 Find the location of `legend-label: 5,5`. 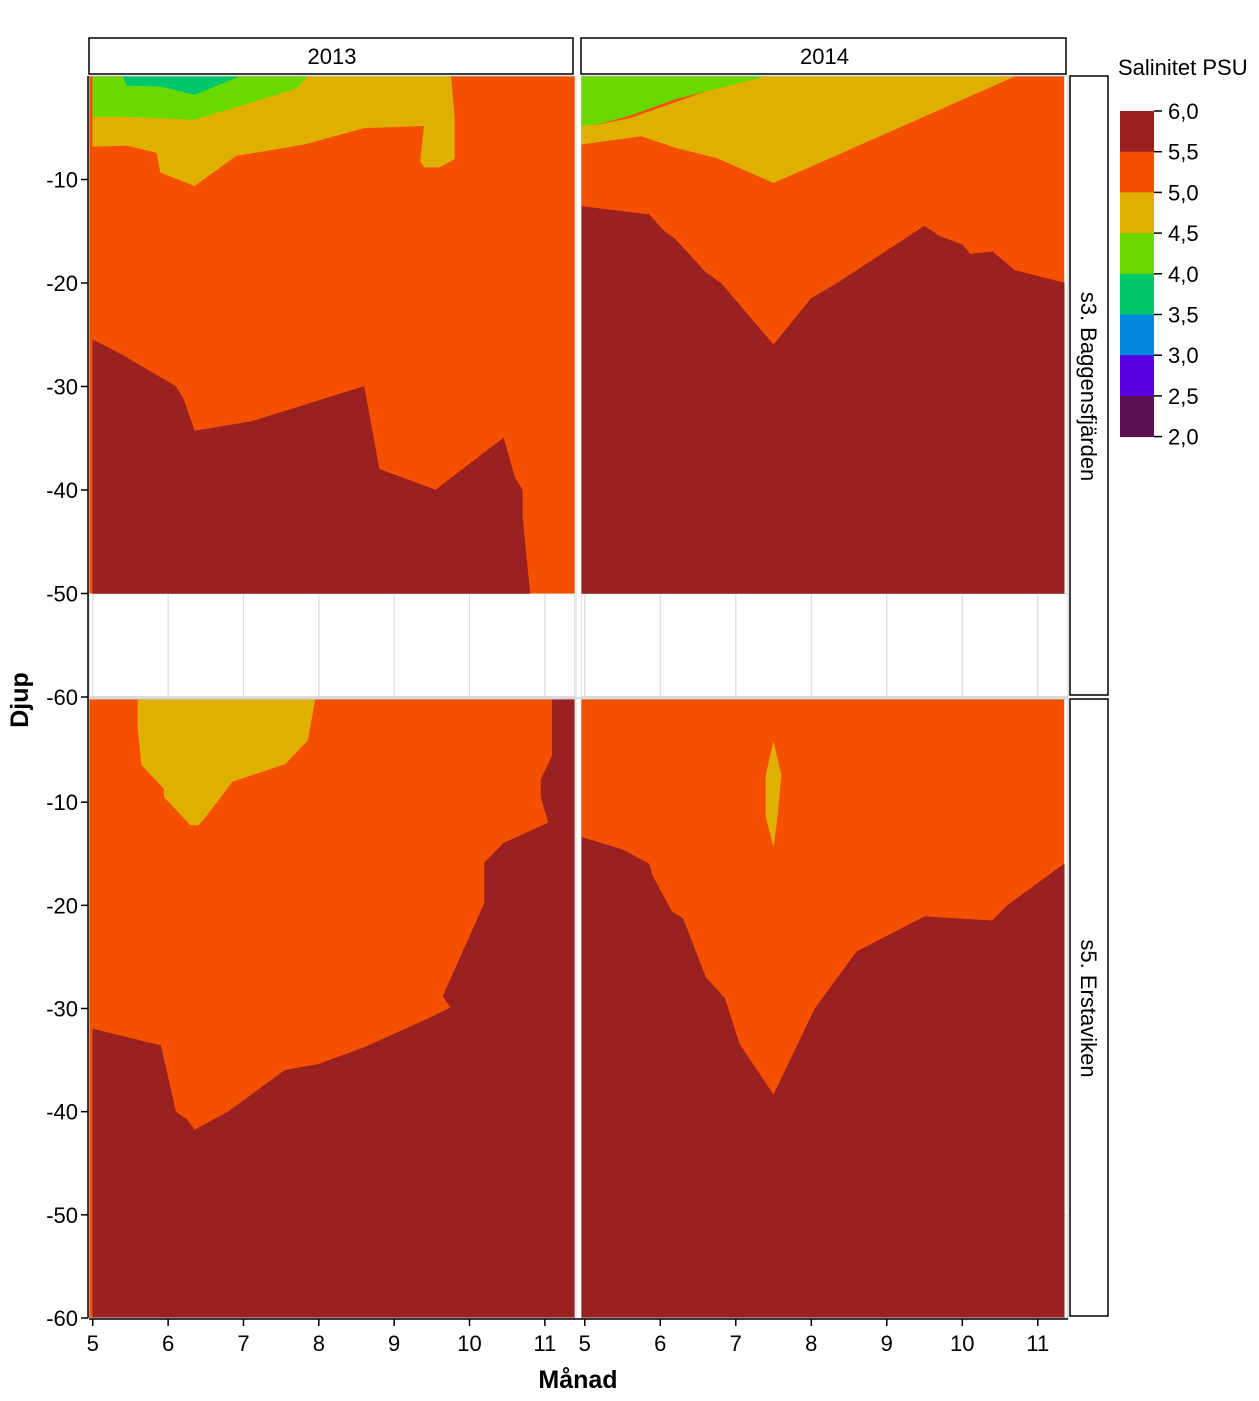

legend-label: 5,5 is located at coordinates (1183, 152).